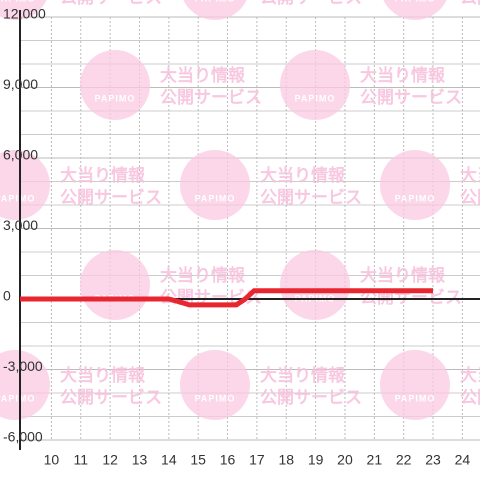  What do you see at coordinates (140, 460) in the screenshot?
I see `x-tick-label: 13` at bounding box center [140, 460].